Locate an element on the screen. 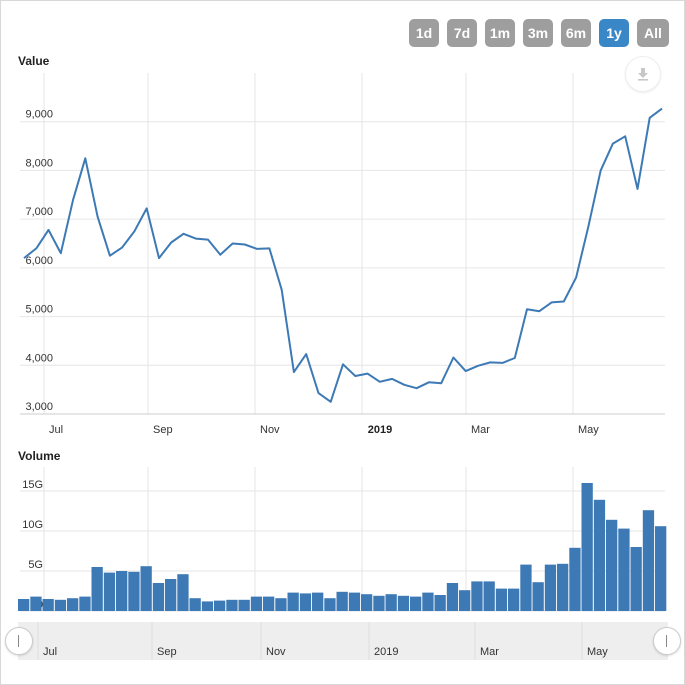 Image resolution: width=685 pixels, height=685 pixels. value-panel-title: Value is located at coordinates (34, 61).